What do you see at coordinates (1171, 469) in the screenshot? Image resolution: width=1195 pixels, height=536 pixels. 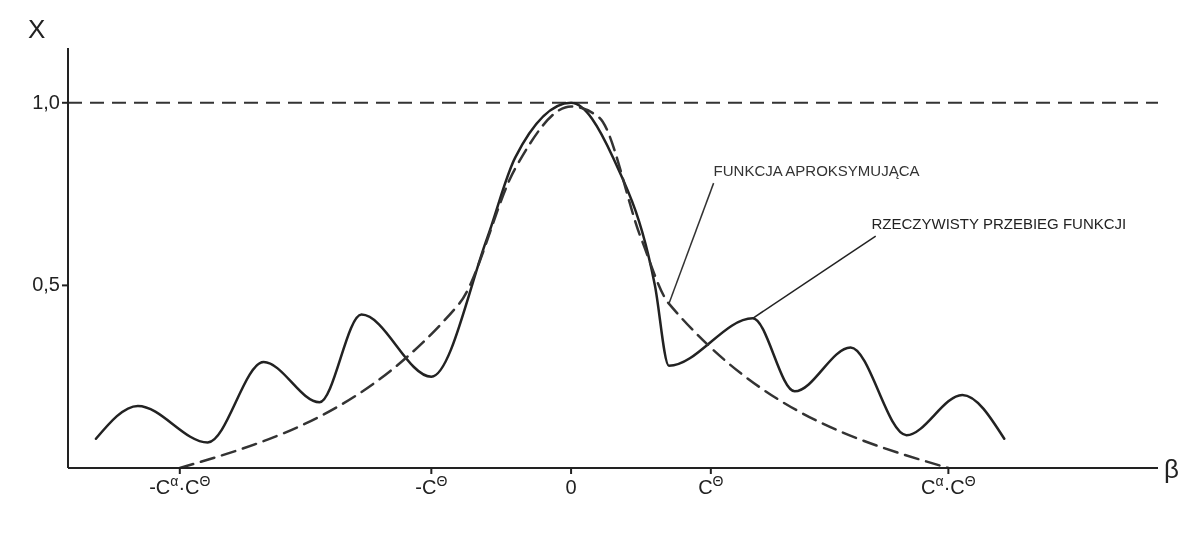 I see `x-axis-title: β` at bounding box center [1171, 469].